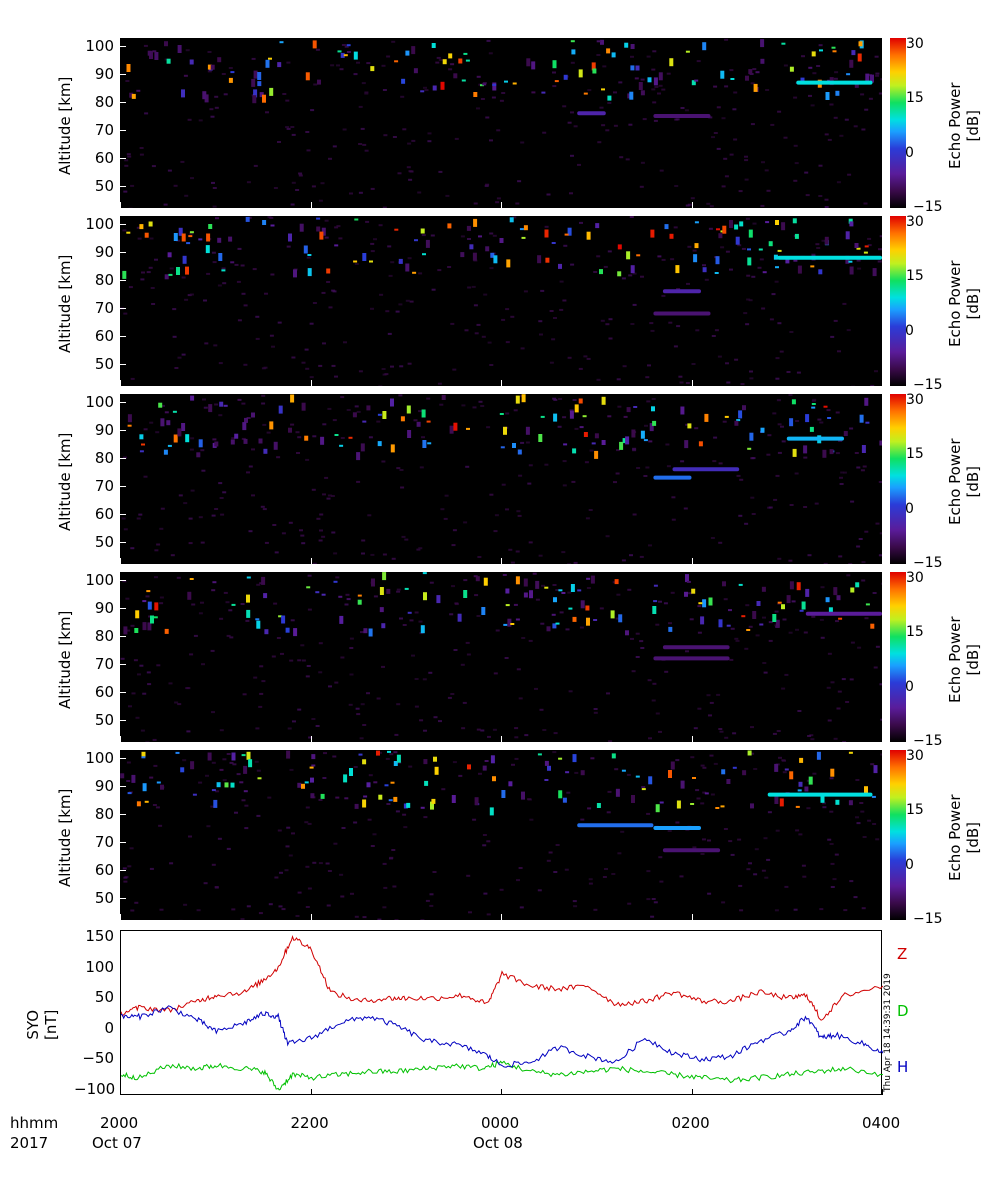 The height and width of the screenshot is (1200, 1000). Describe the element at coordinates (99, 580) in the screenshot. I see `y-tick-label: 100` at that location.